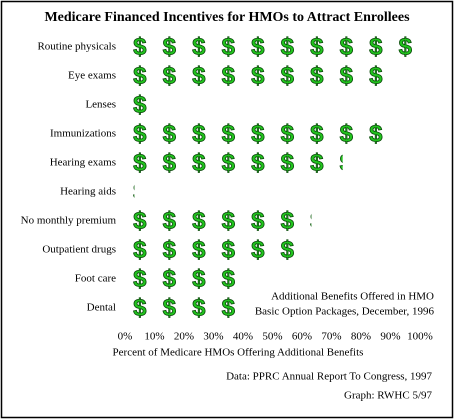 This screenshot has height=419, width=454. What do you see at coordinates (76, 47) in the screenshot?
I see `category-label: Routine physicals` at bounding box center [76, 47].